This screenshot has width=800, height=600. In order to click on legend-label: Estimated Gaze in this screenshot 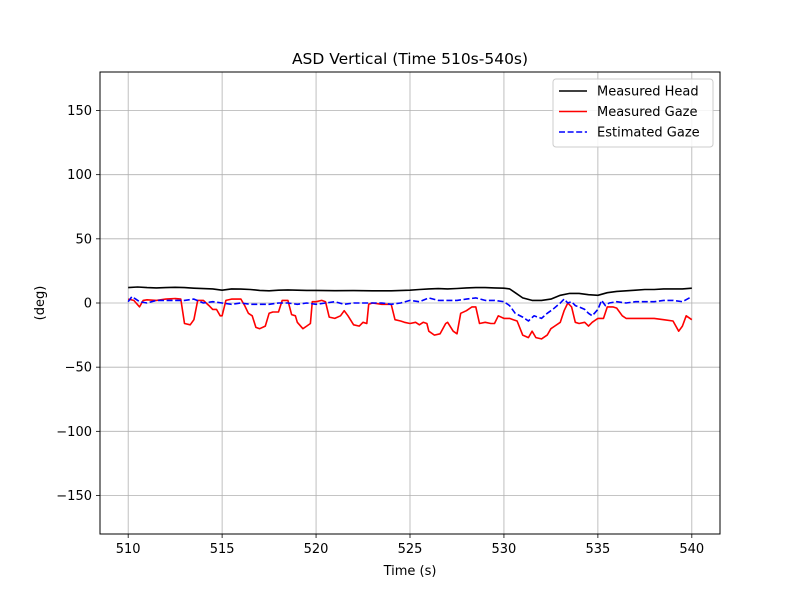, I will do `click(648, 133)`.